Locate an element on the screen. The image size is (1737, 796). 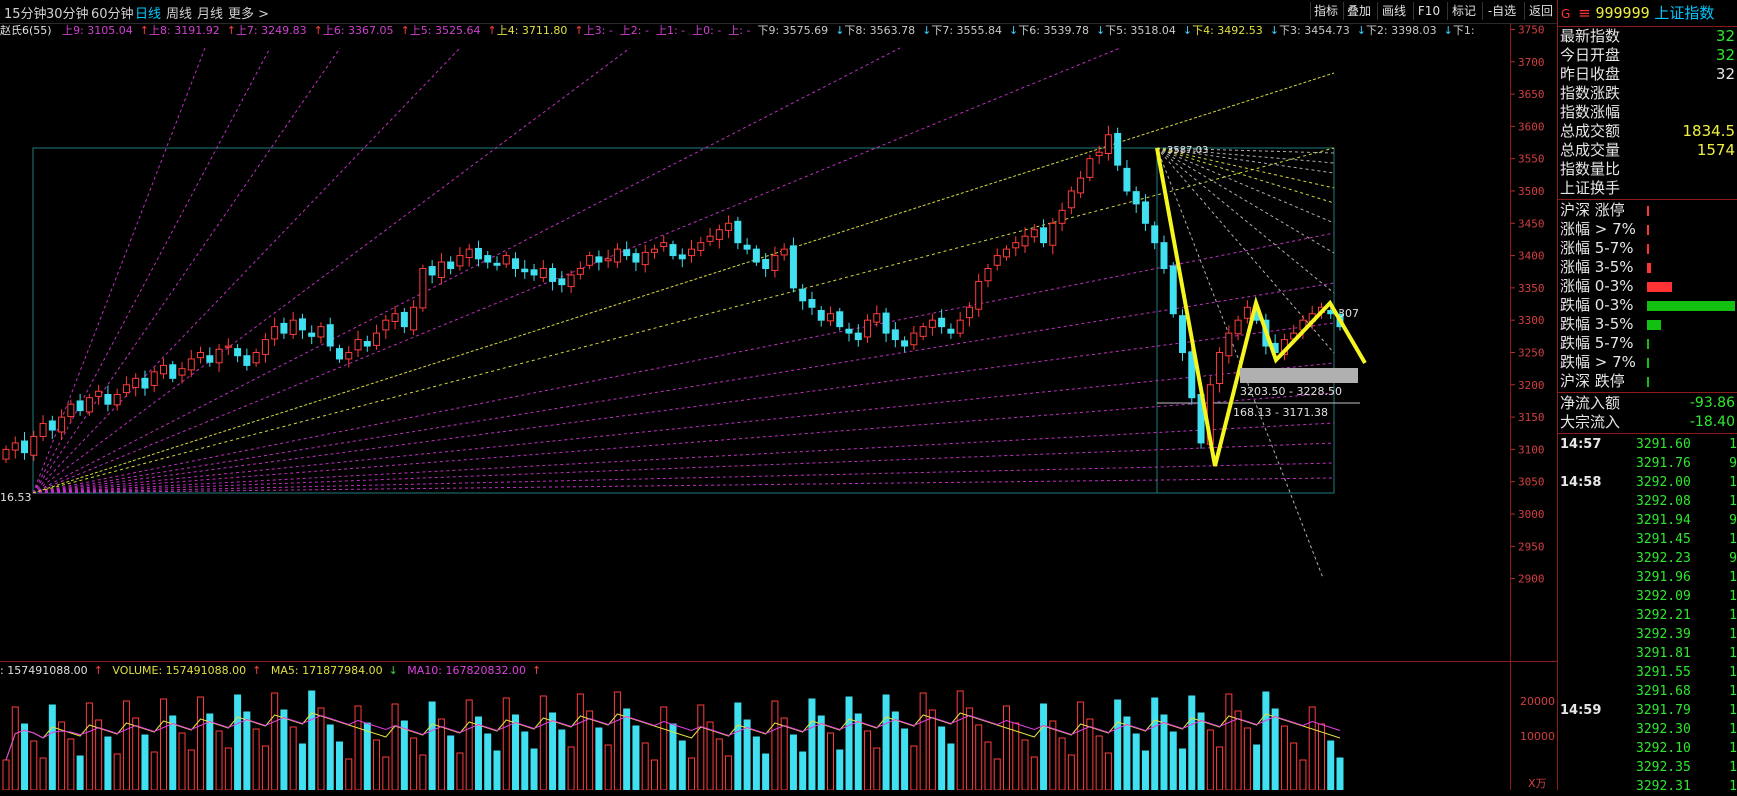
tick-price: 3291.81 is located at coordinates (1663, 653).